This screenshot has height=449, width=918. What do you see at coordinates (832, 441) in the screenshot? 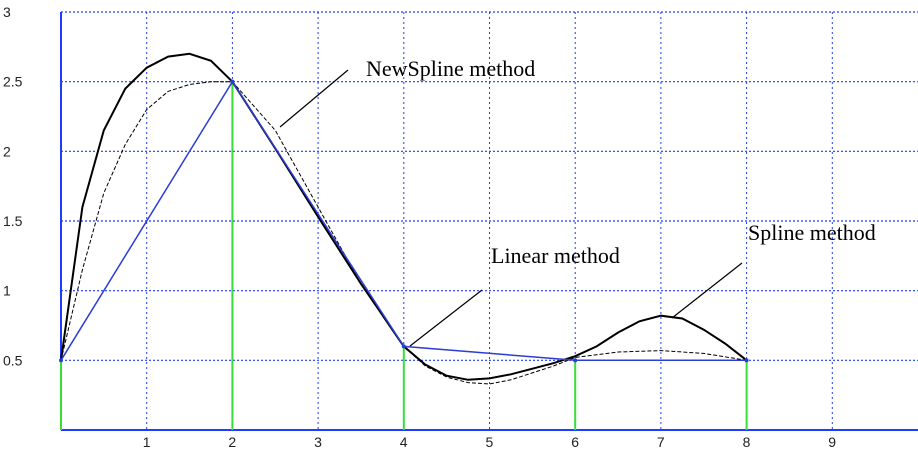
I see `x-tick-label: 9` at bounding box center [832, 441].